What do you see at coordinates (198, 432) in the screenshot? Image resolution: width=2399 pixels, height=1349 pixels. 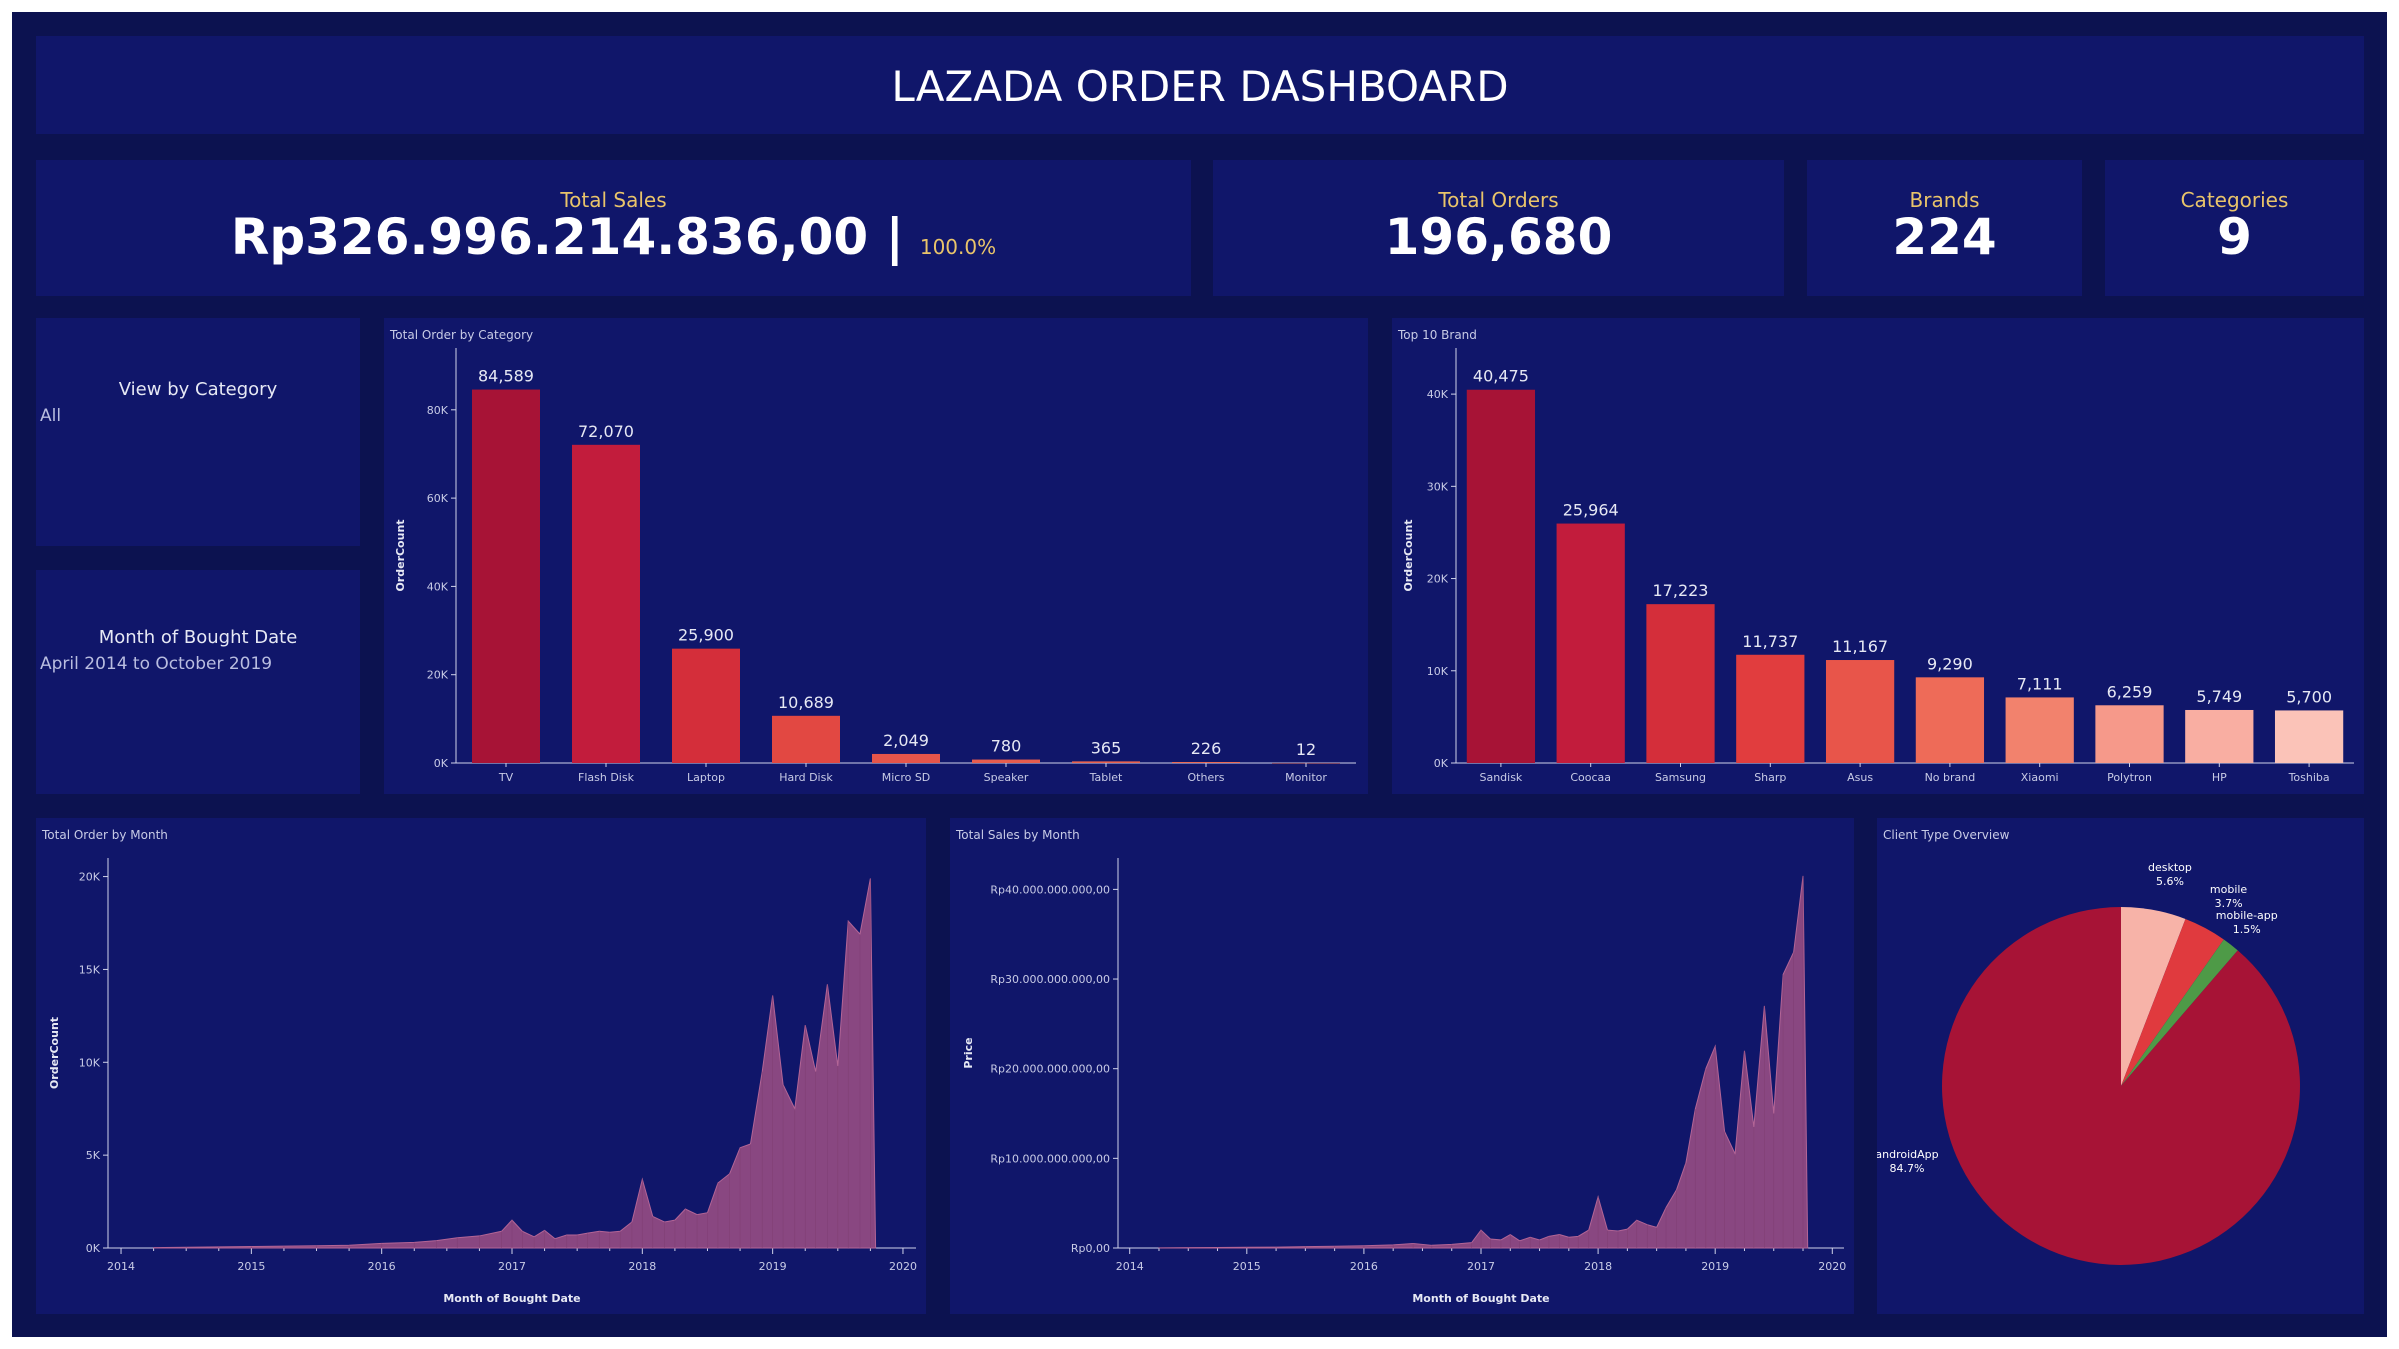 I see `category-filter: View by Category All` at bounding box center [198, 432].